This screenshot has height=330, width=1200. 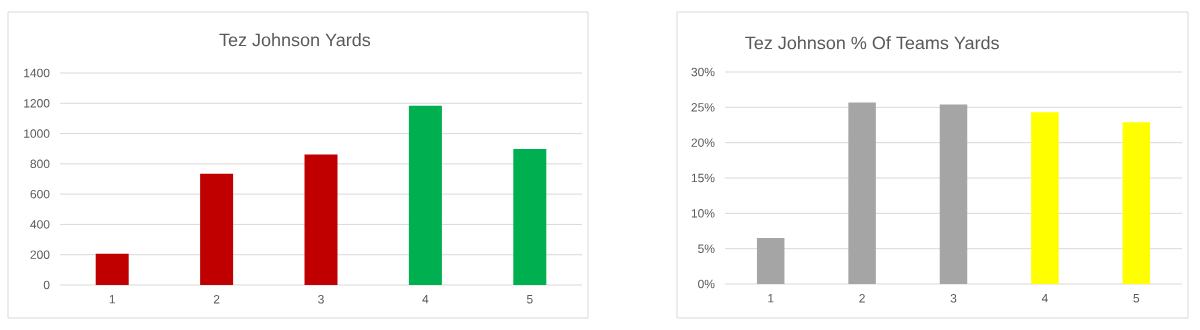 What do you see at coordinates (37, 73) in the screenshot?
I see `y-tick-label: 1400` at bounding box center [37, 73].